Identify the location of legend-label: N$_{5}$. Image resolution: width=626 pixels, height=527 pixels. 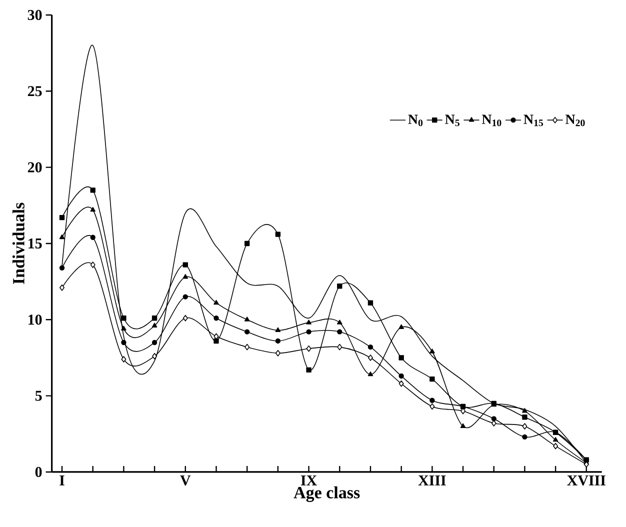
(452, 120).